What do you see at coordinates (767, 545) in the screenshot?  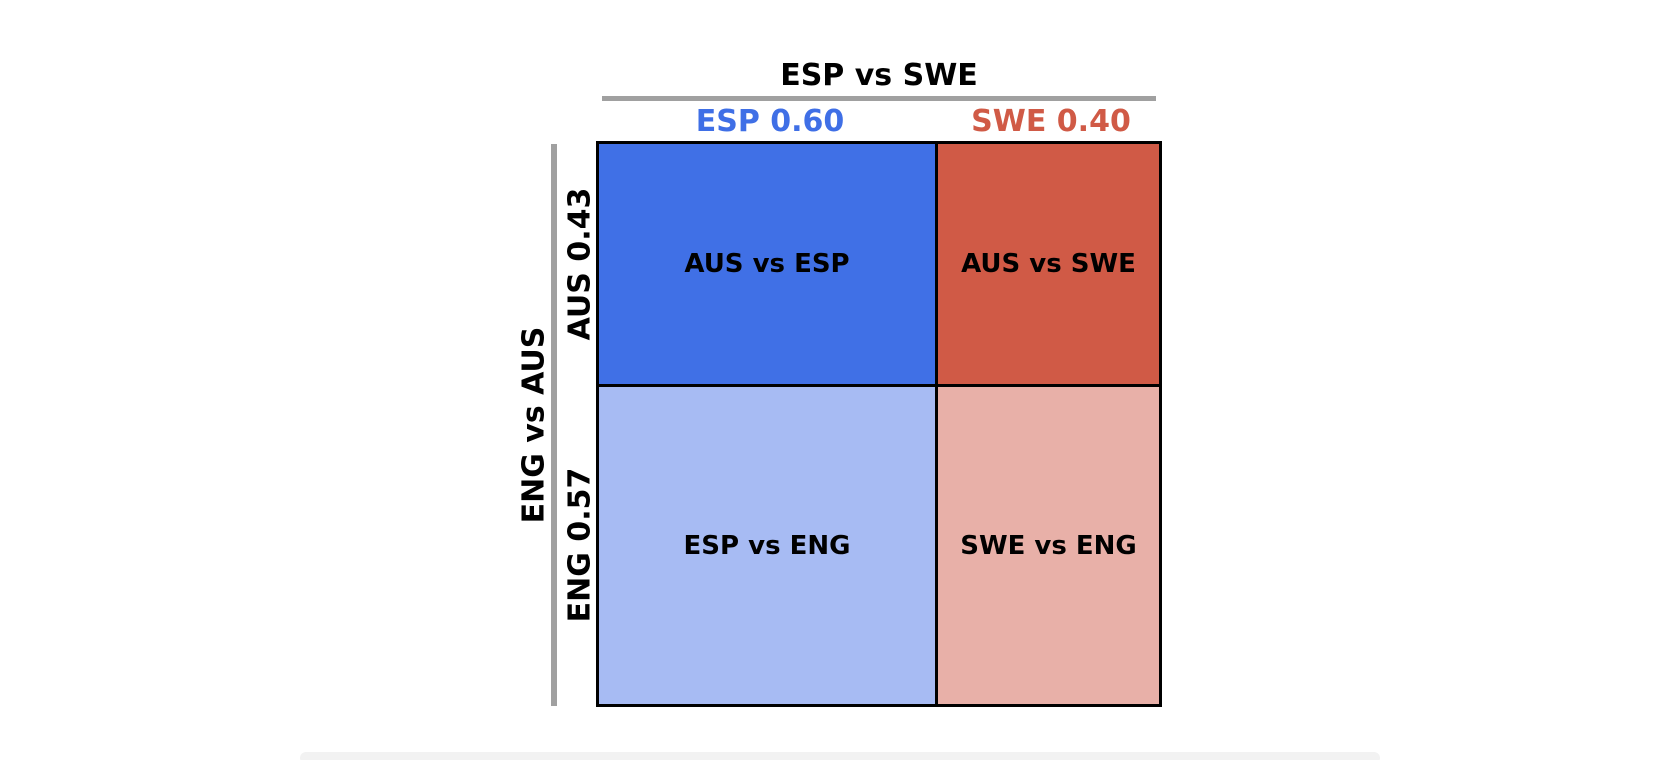 I see `cell-esp-vs-eng: ESP vs ENG` at bounding box center [767, 545].